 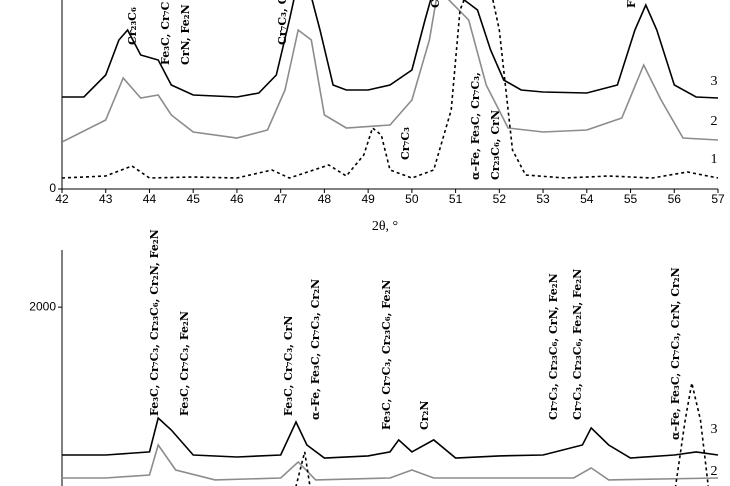 What do you see at coordinates (315, 349) in the screenshot?
I see `annotation: α–Fe, Fe₃C, Cr₇C₃, Cr₂N` at bounding box center [315, 349].